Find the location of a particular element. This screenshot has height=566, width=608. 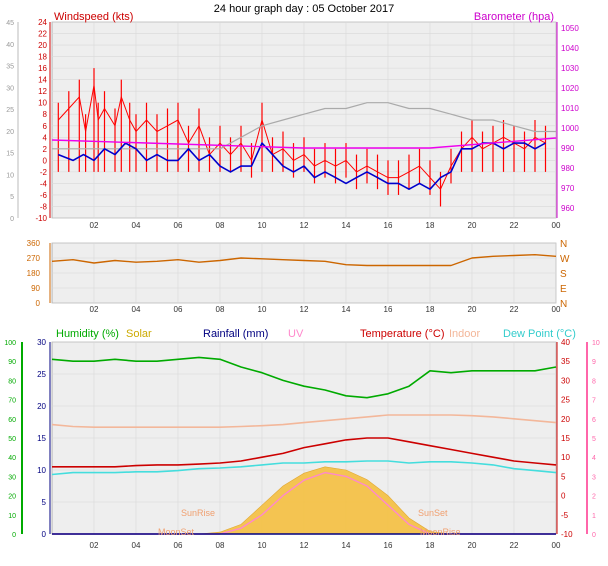

compass-label: W is located at coordinates (565, 259).